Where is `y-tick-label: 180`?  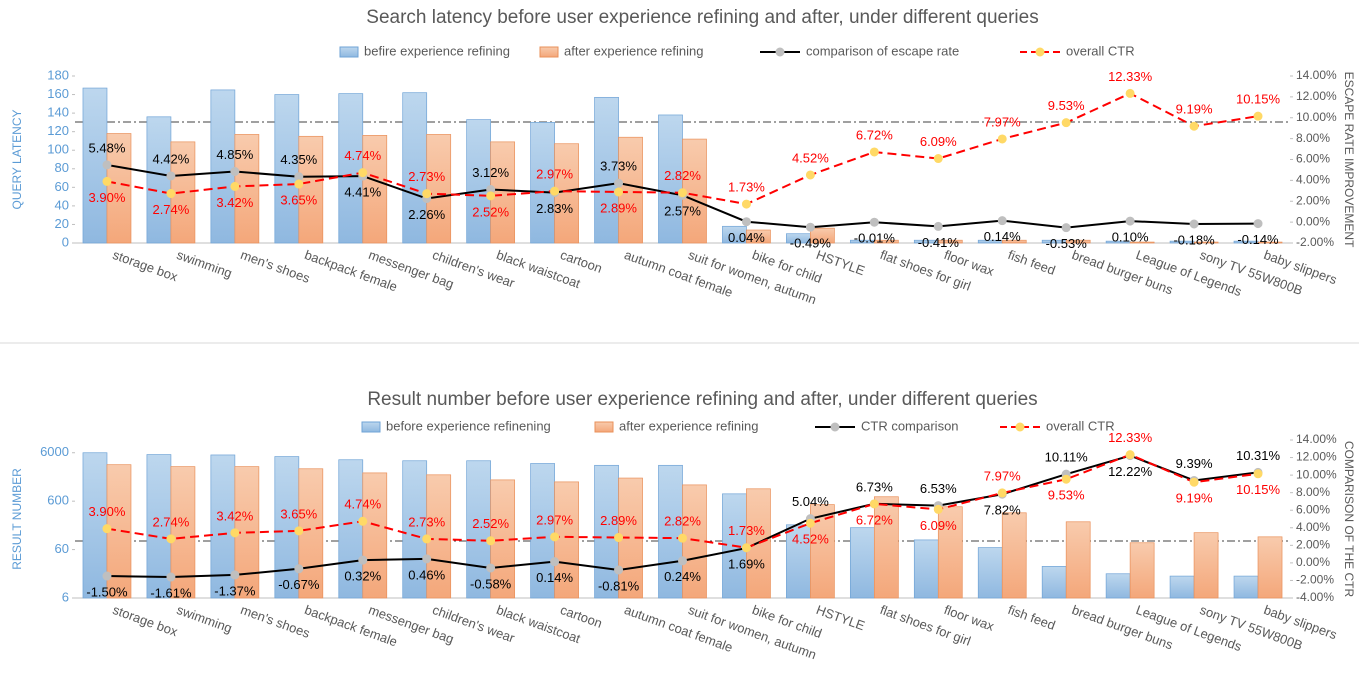 y-tick-label: 180 is located at coordinates (58, 74).